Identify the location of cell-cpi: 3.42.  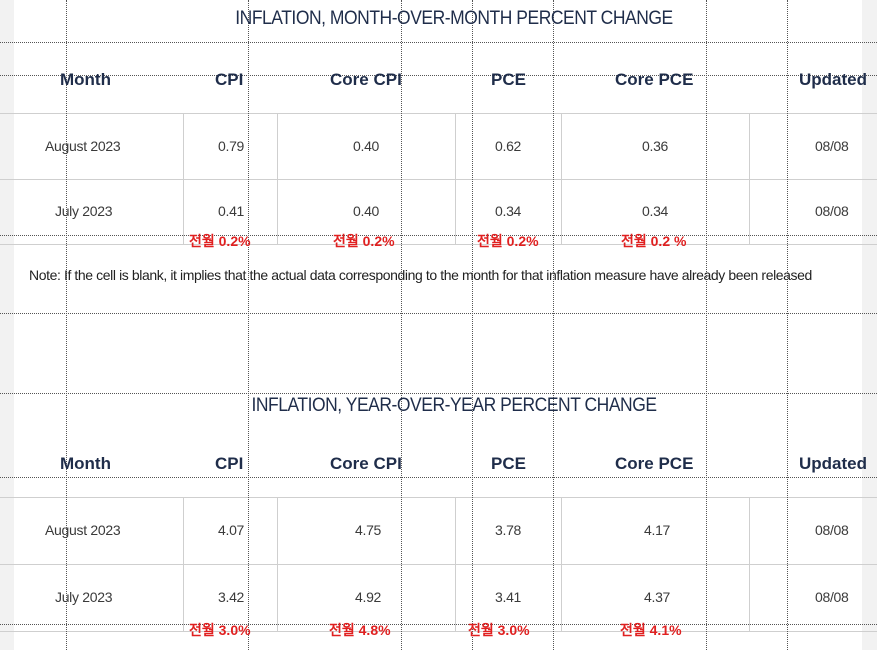
(231, 597).